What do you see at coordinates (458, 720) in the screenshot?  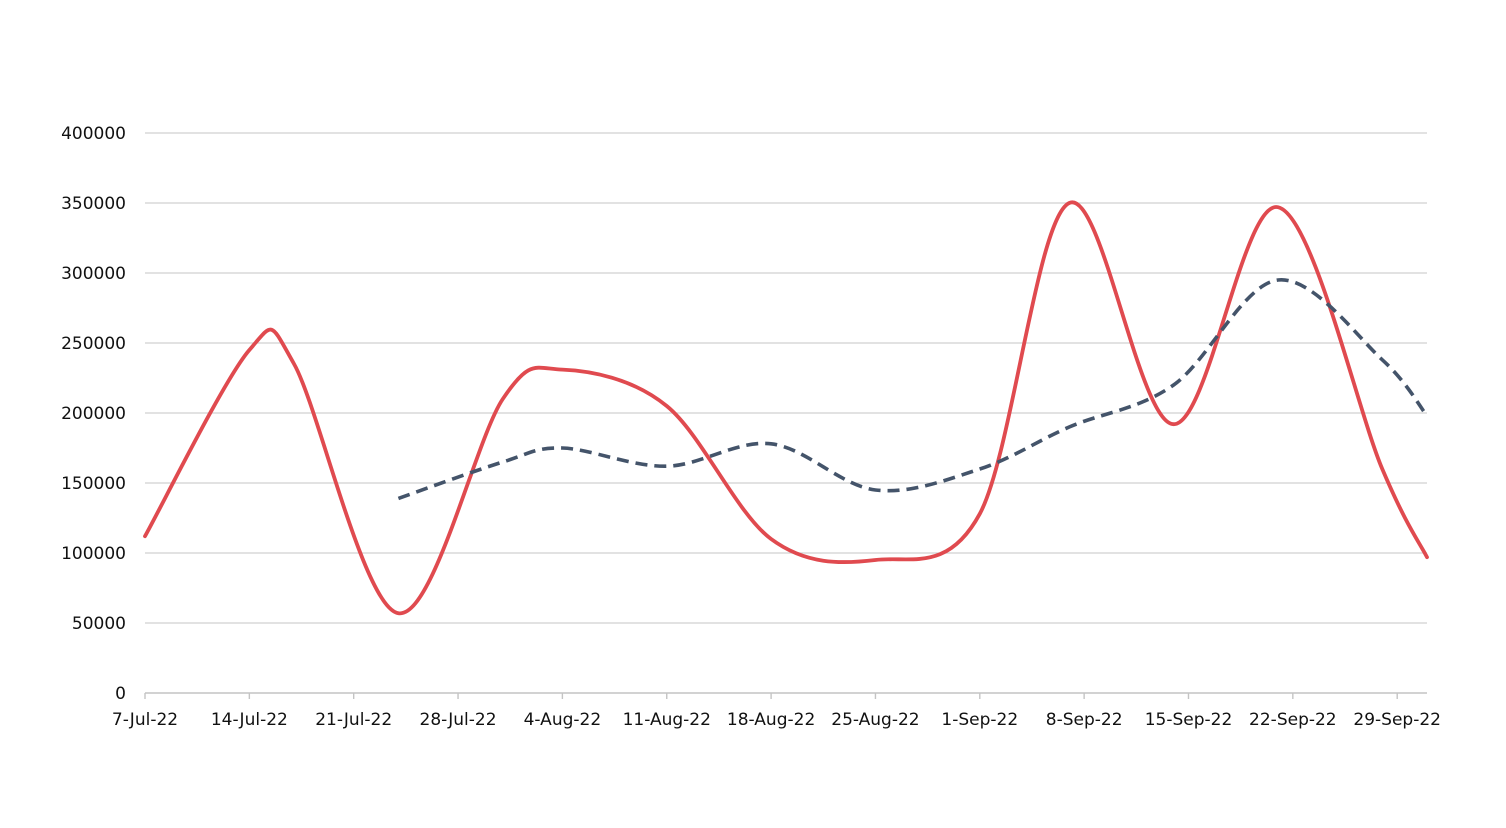 I see `x-tick-label: 28-Jul-22` at bounding box center [458, 720].